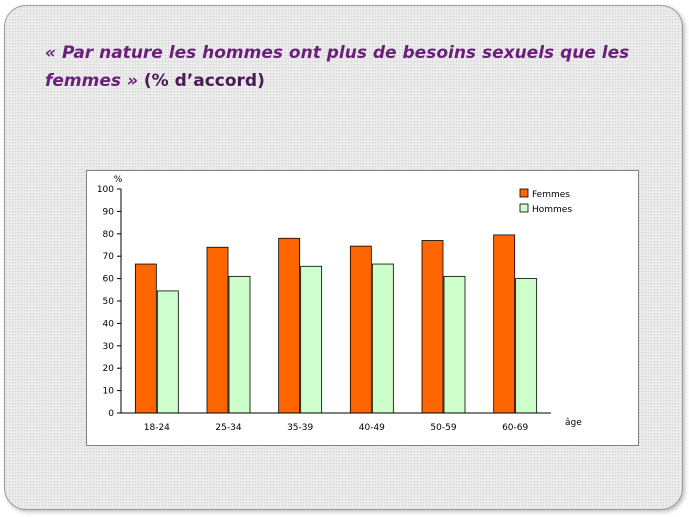 The height and width of the screenshot is (517, 689). Describe the element at coordinates (552, 210) in the screenshot. I see `legend-label: Hommes` at that location.